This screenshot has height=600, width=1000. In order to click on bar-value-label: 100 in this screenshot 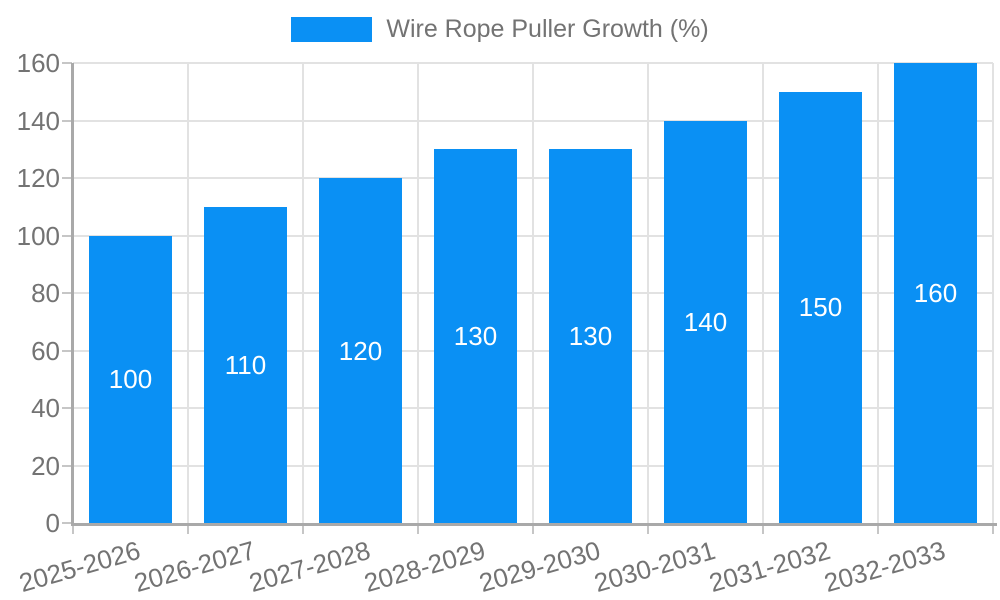, I will do `click(130, 379)`.